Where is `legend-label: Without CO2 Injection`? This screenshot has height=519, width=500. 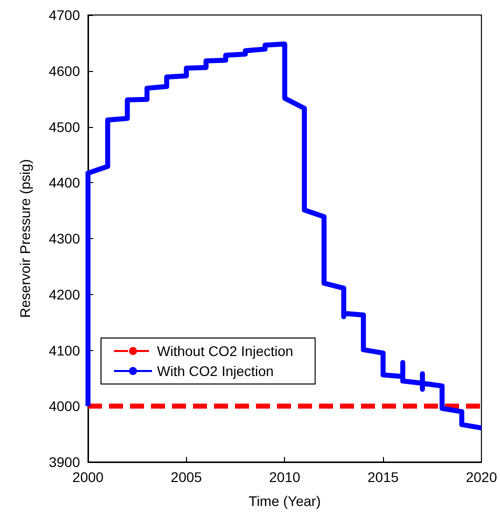
legend-label: Without CO2 Injection is located at coordinates (225, 351).